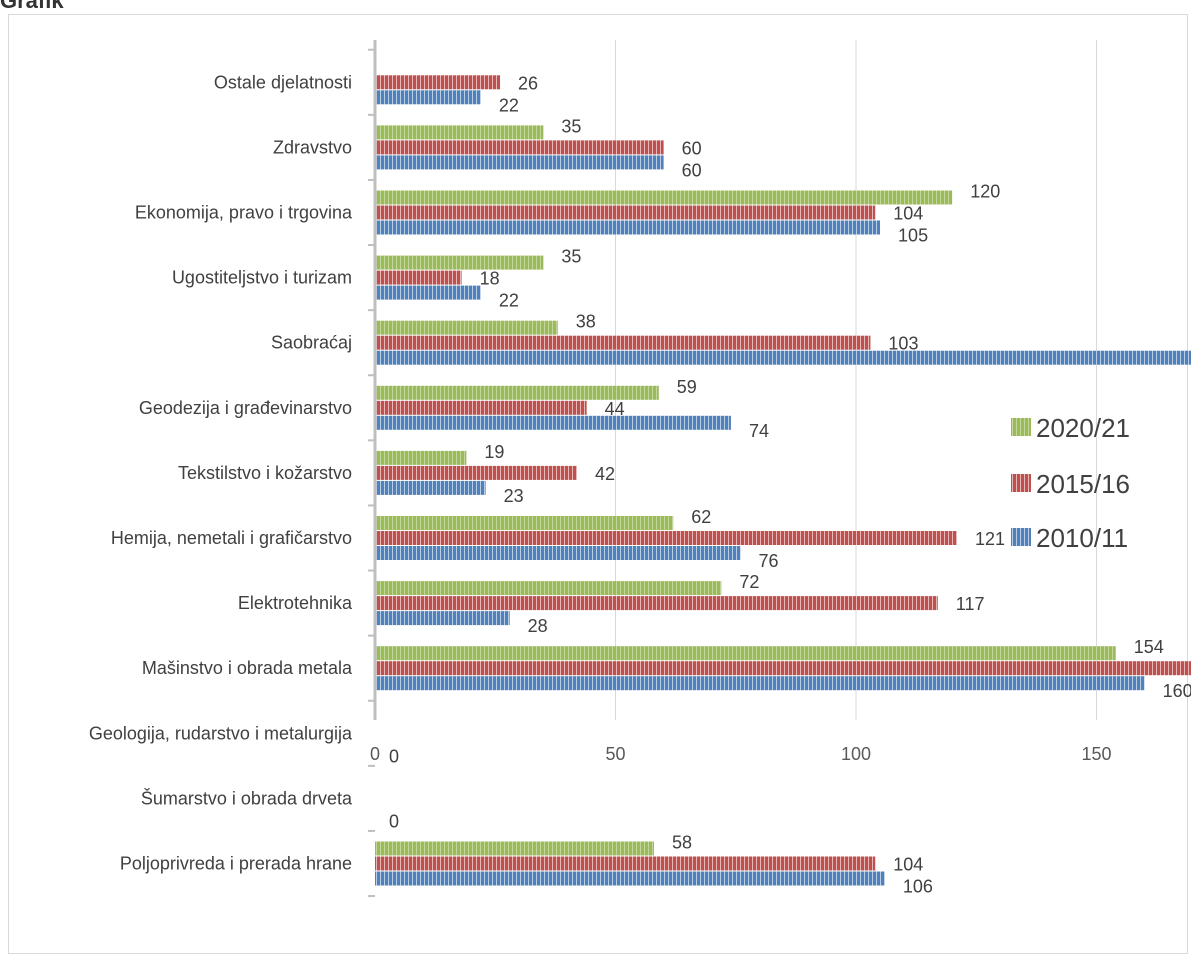 The height and width of the screenshot is (954, 1191). What do you see at coordinates (615, 409) in the screenshot?
I see `data-label: 44` at bounding box center [615, 409].